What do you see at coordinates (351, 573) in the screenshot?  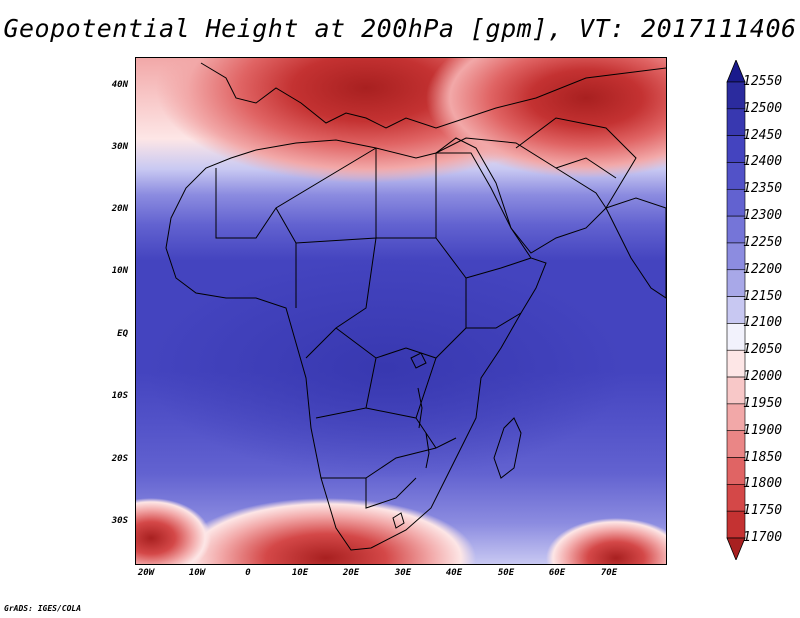 I see `lon-label-20e: 20E` at bounding box center [351, 573].